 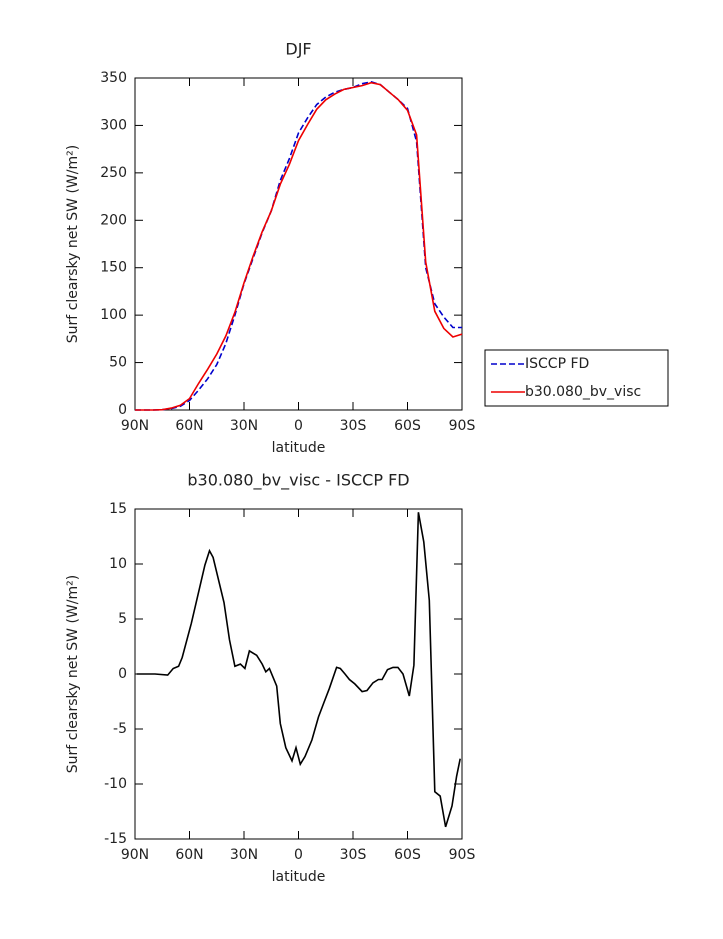 What do you see at coordinates (298, 481) in the screenshot?
I see `chart-title: b30.080_bv_visc - ISCCP FD` at bounding box center [298, 481].